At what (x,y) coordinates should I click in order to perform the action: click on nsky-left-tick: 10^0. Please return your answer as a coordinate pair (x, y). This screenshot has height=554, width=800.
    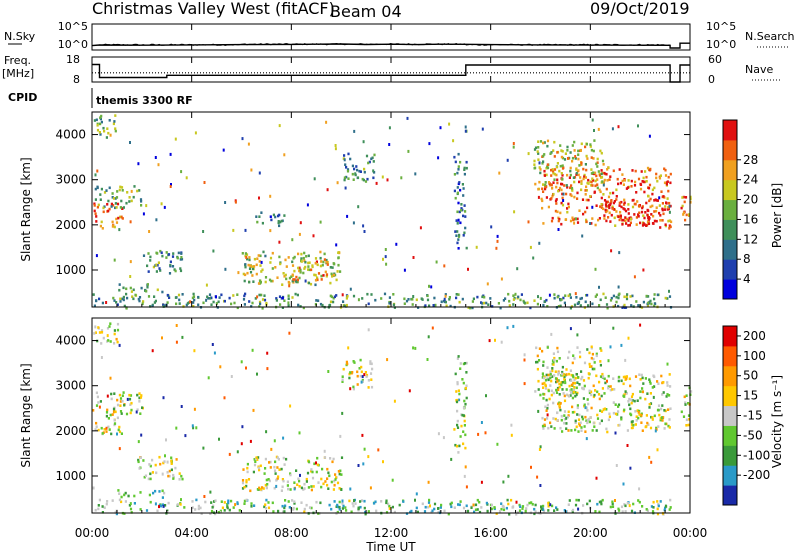
    Looking at the image, I should click on (73, 44).